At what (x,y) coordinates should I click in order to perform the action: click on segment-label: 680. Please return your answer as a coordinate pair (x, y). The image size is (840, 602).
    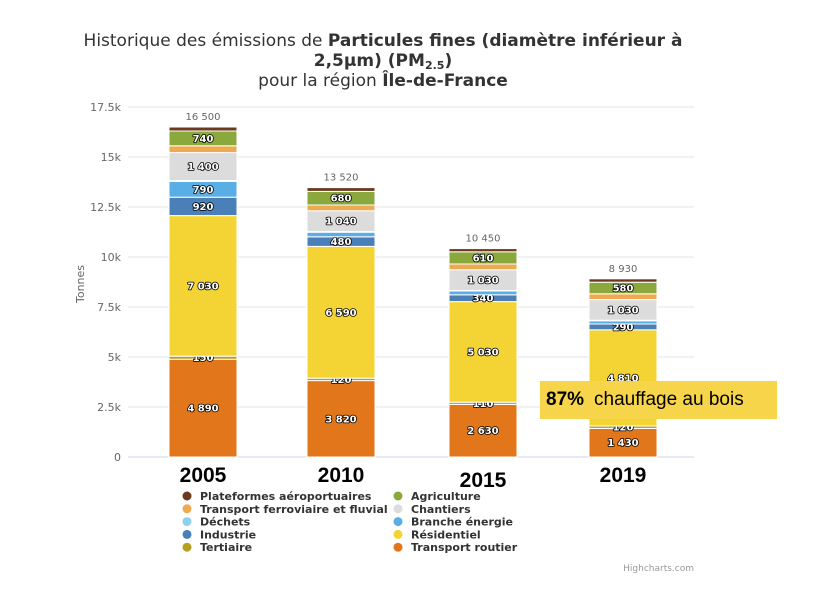
    Looking at the image, I should click on (341, 199).